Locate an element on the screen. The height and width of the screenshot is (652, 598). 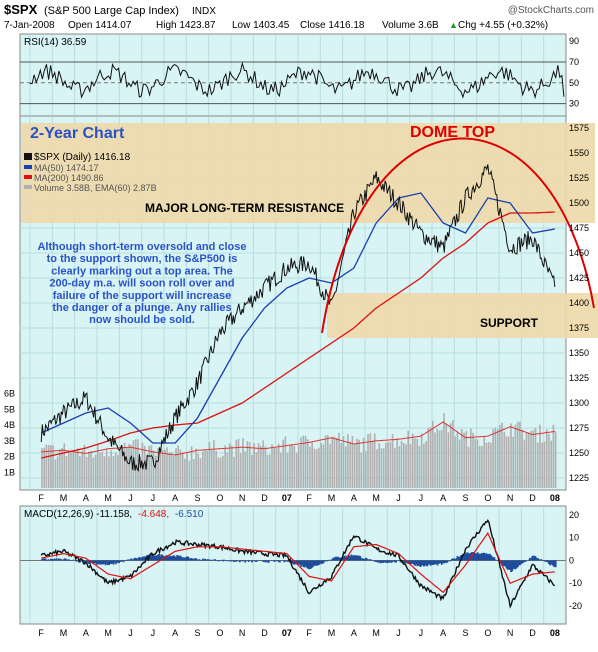
legend-ma200: MA(200) 1490.86 is located at coordinates (69, 178).